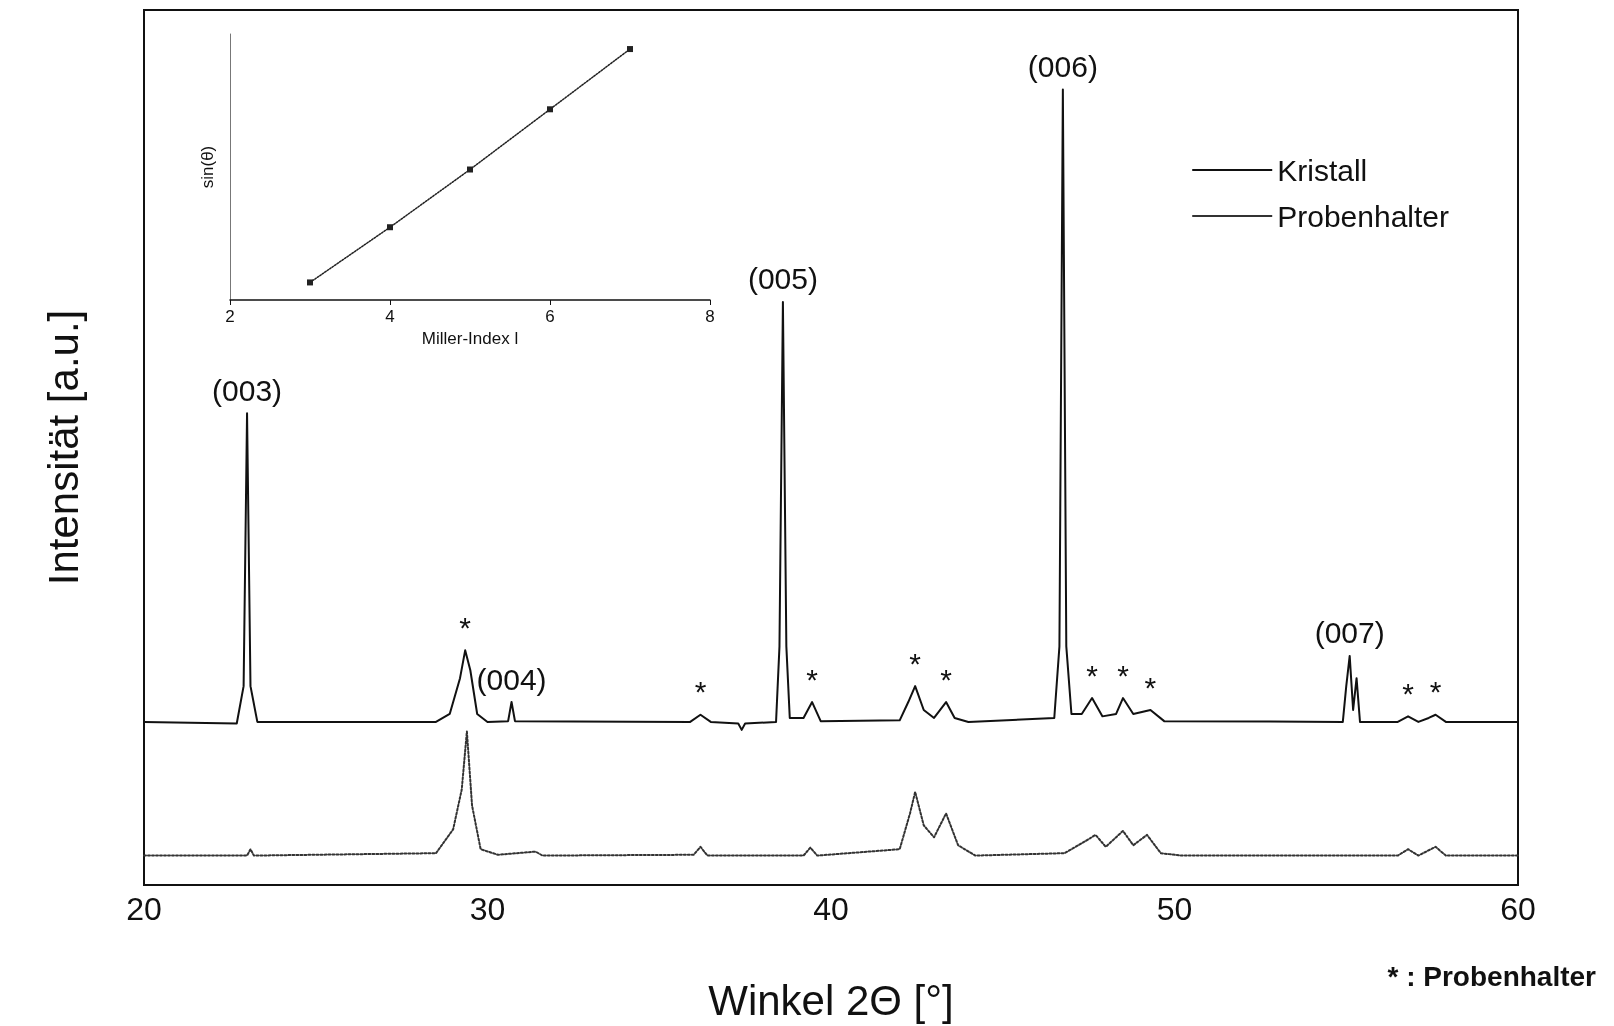  What do you see at coordinates (1492, 976) in the screenshot?
I see `text: * : Probenhalter` at bounding box center [1492, 976].